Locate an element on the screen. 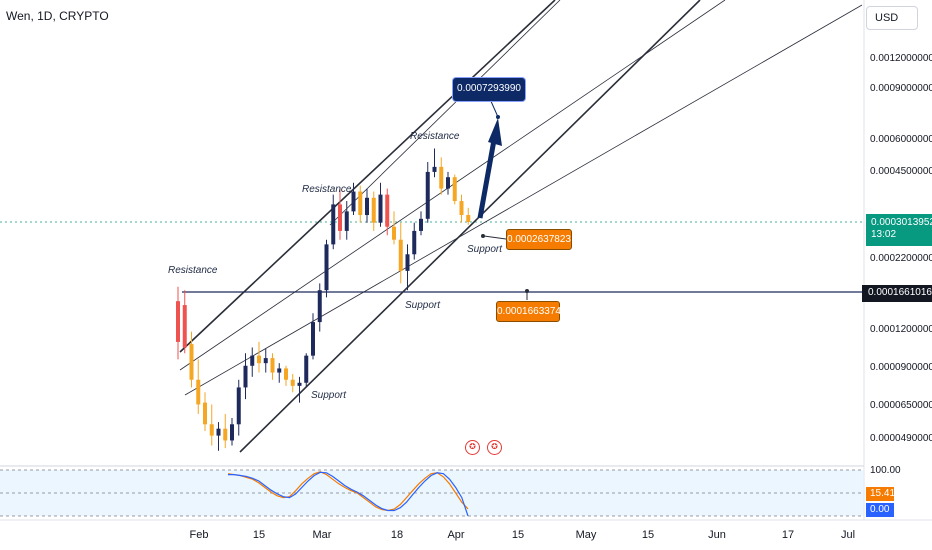 The width and height of the screenshot is (932, 550). target-dot is located at coordinates (498, 117).